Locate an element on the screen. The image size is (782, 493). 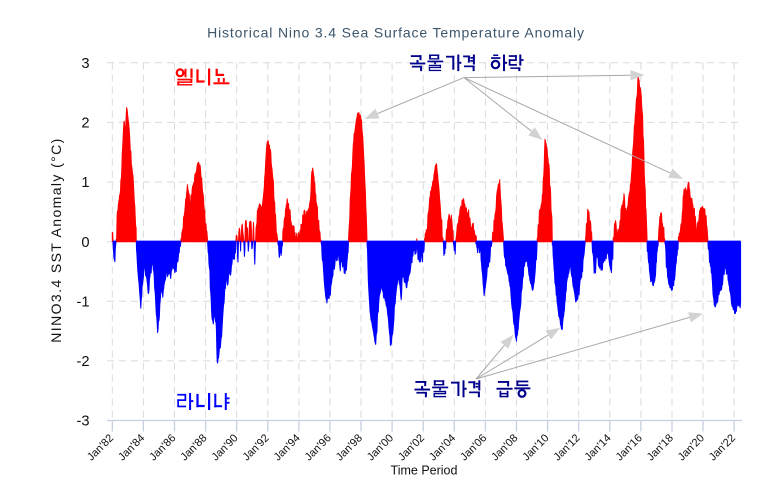
svg-text: 1 is located at coordinates (85, 183).